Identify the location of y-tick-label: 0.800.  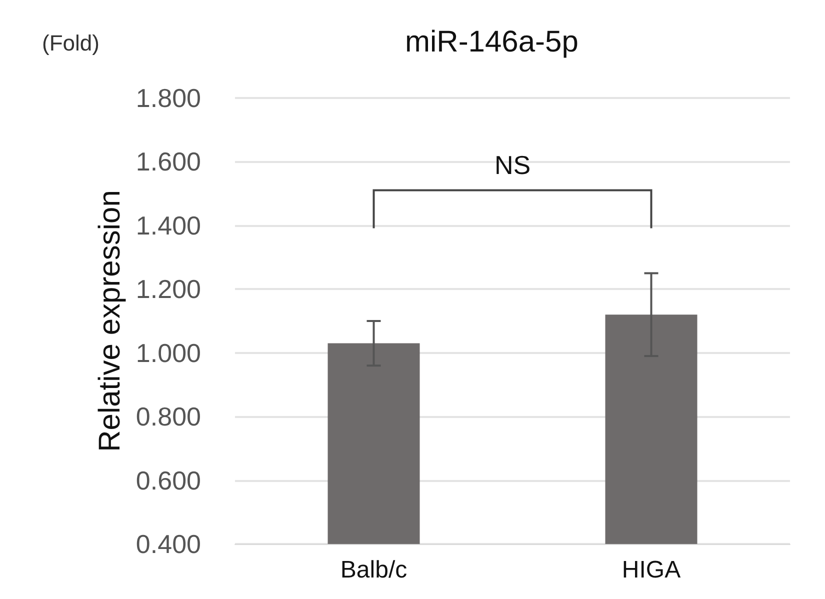
(168, 417).